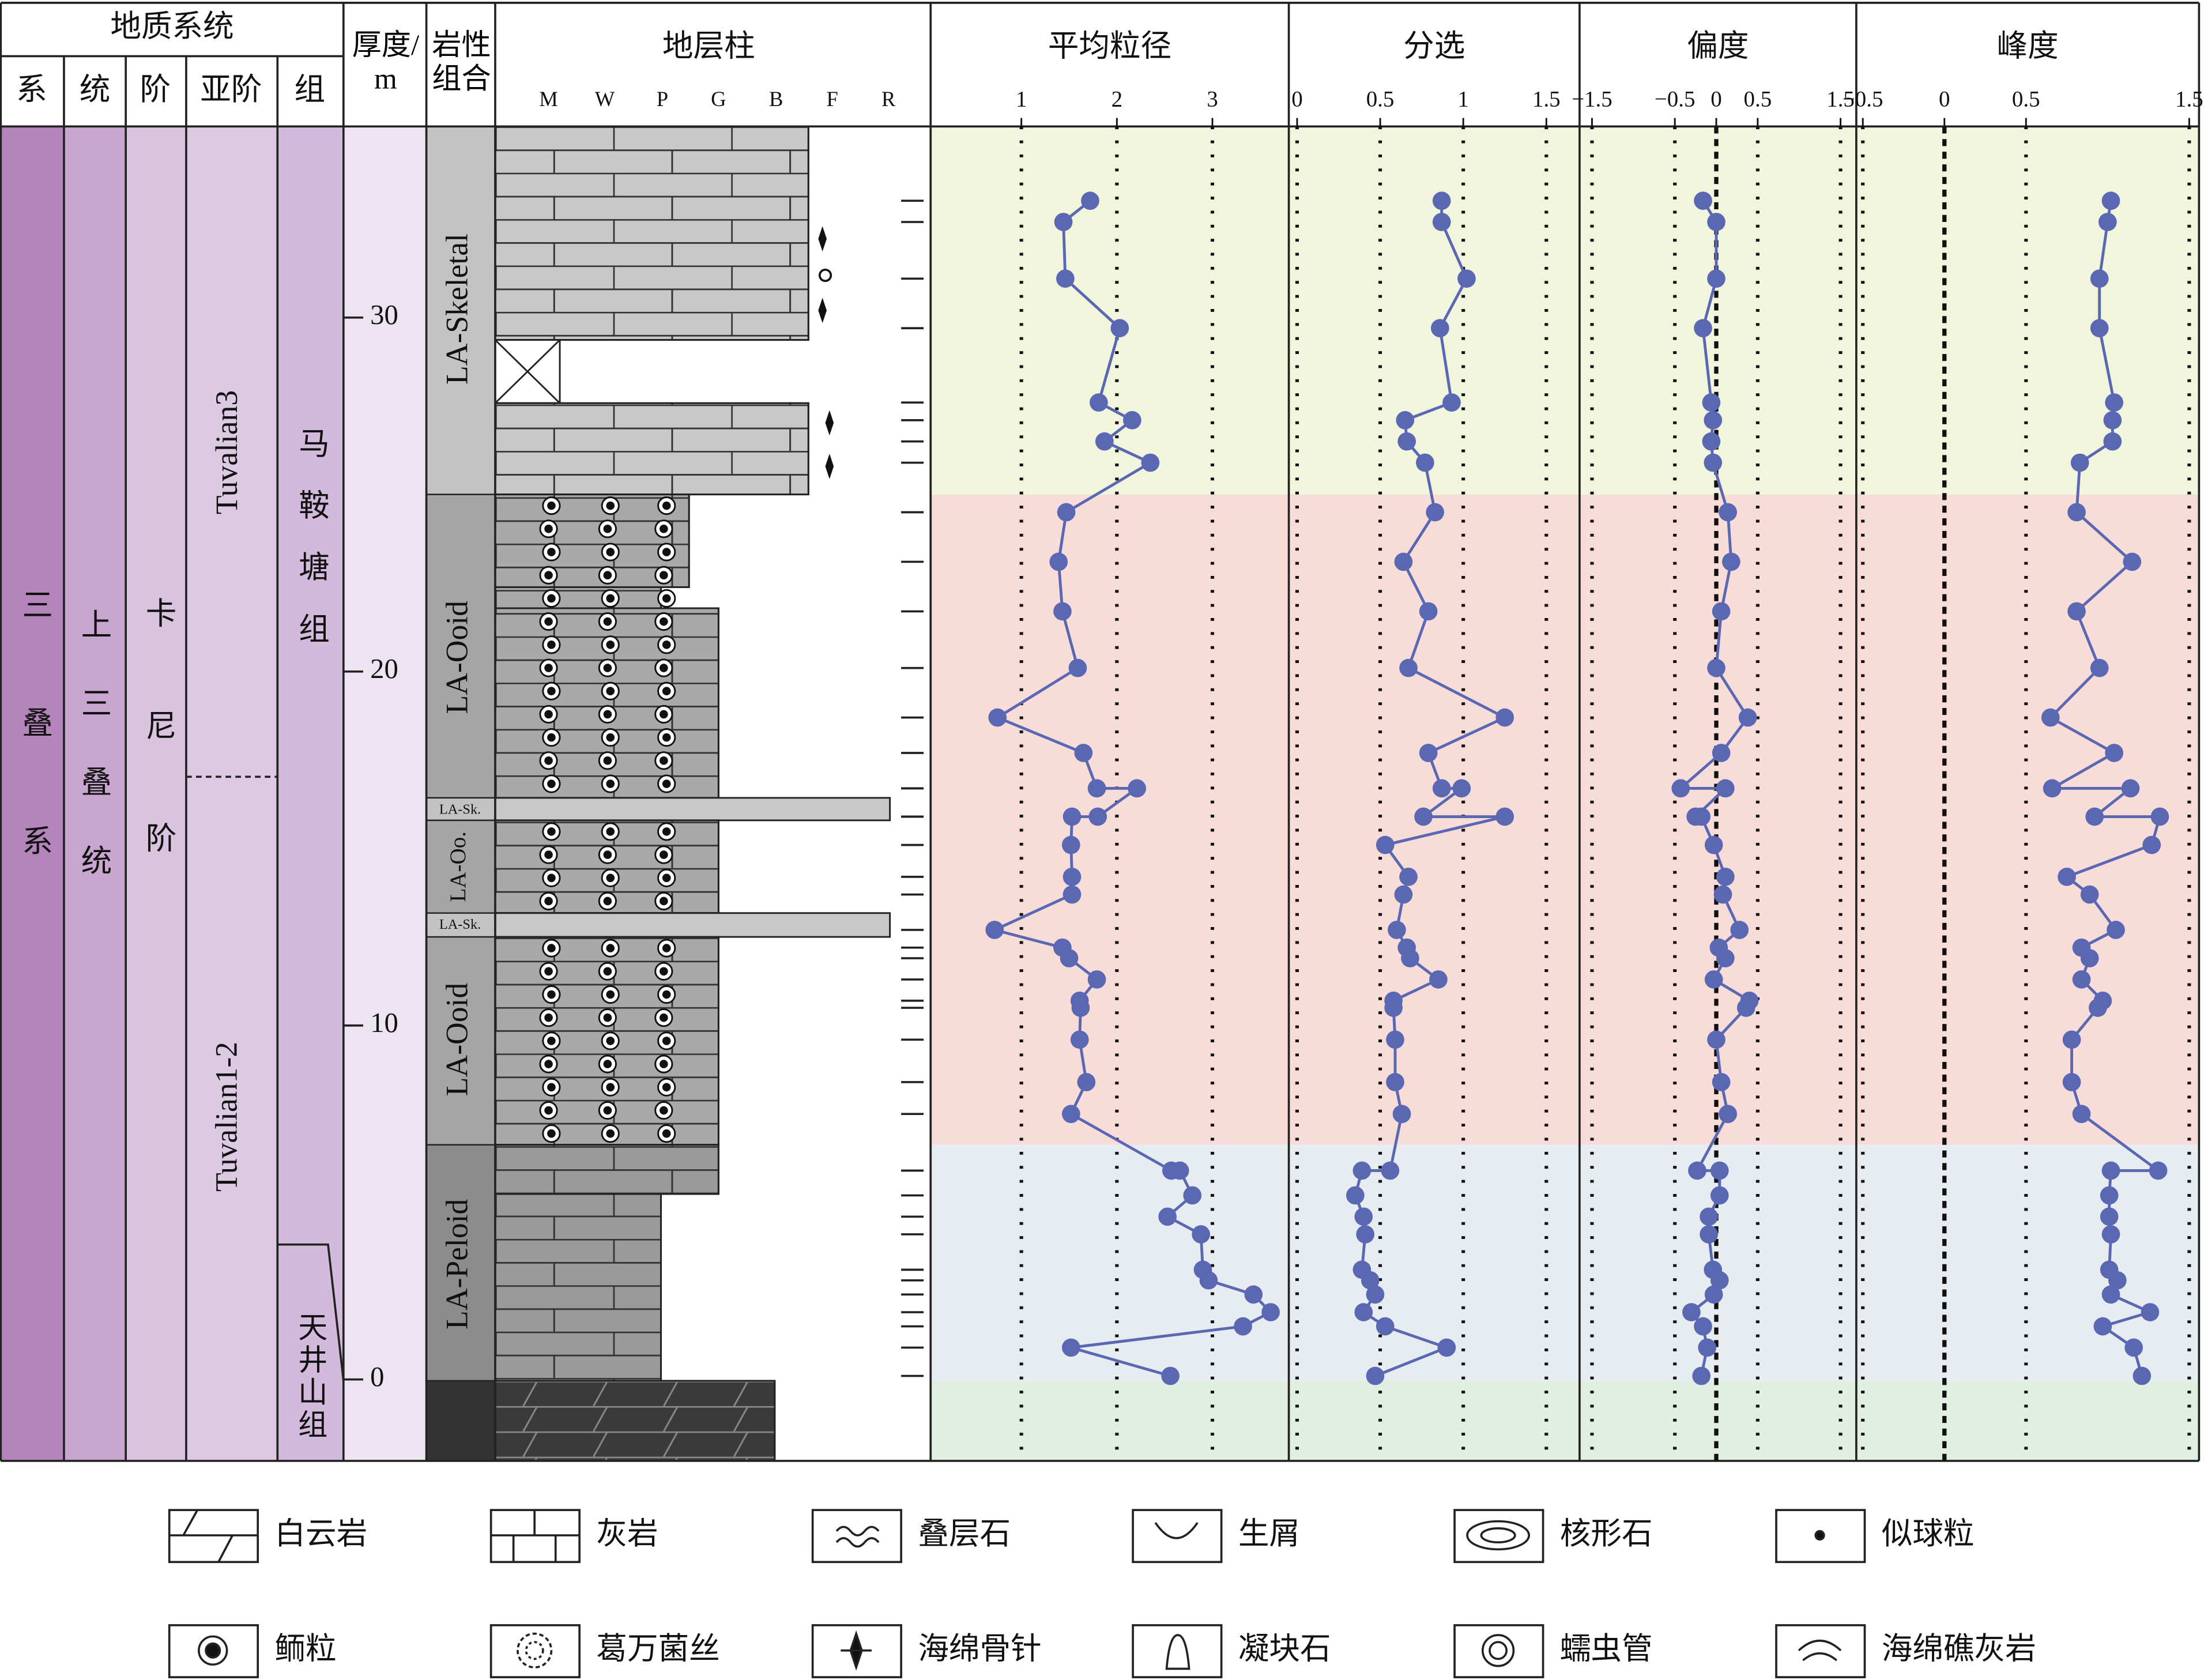 The image size is (2204, 1680). What do you see at coordinates (1284, 1649) in the screenshot?
I see `legend-label: 凝块石` at bounding box center [1284, 1649].